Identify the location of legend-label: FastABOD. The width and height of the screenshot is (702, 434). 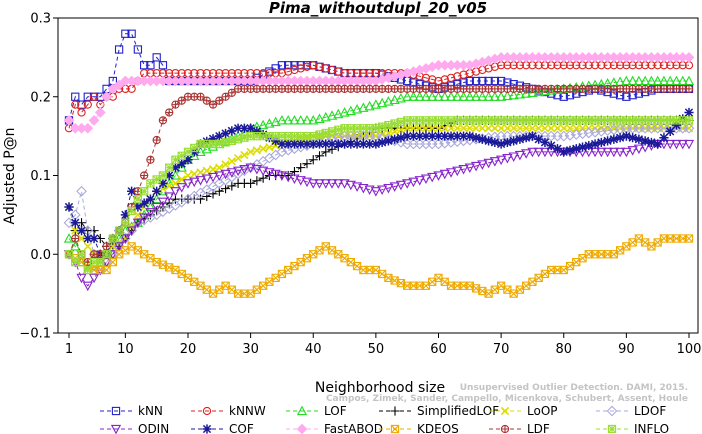
(353, 428).